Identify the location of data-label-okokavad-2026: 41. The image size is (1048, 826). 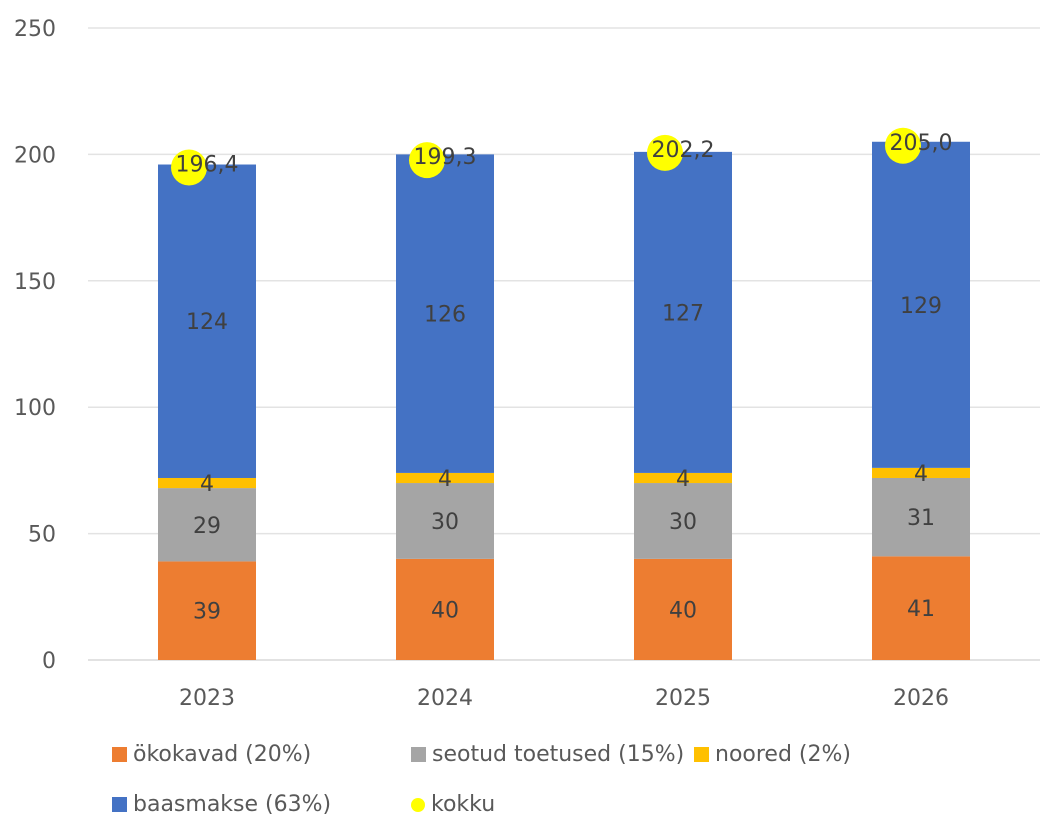
(921, 609).